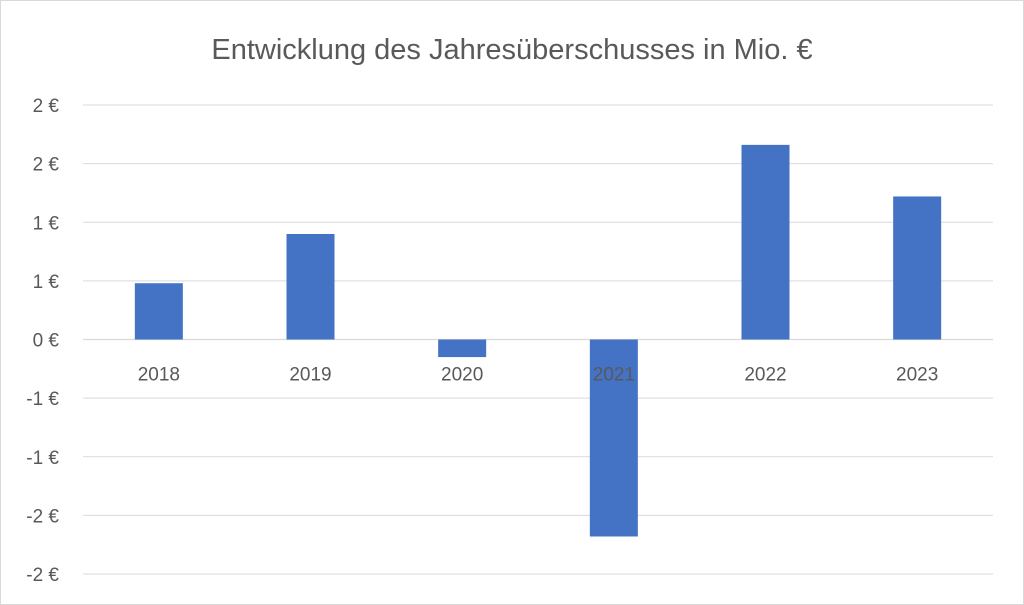 The image size is (1024, 605). What do you see at coordinates (538, 375) in the screenshot?
I see `x-axis-category-labels: 2018 2019 2020 2021 2022 2023` at bounding box center [538, 375].